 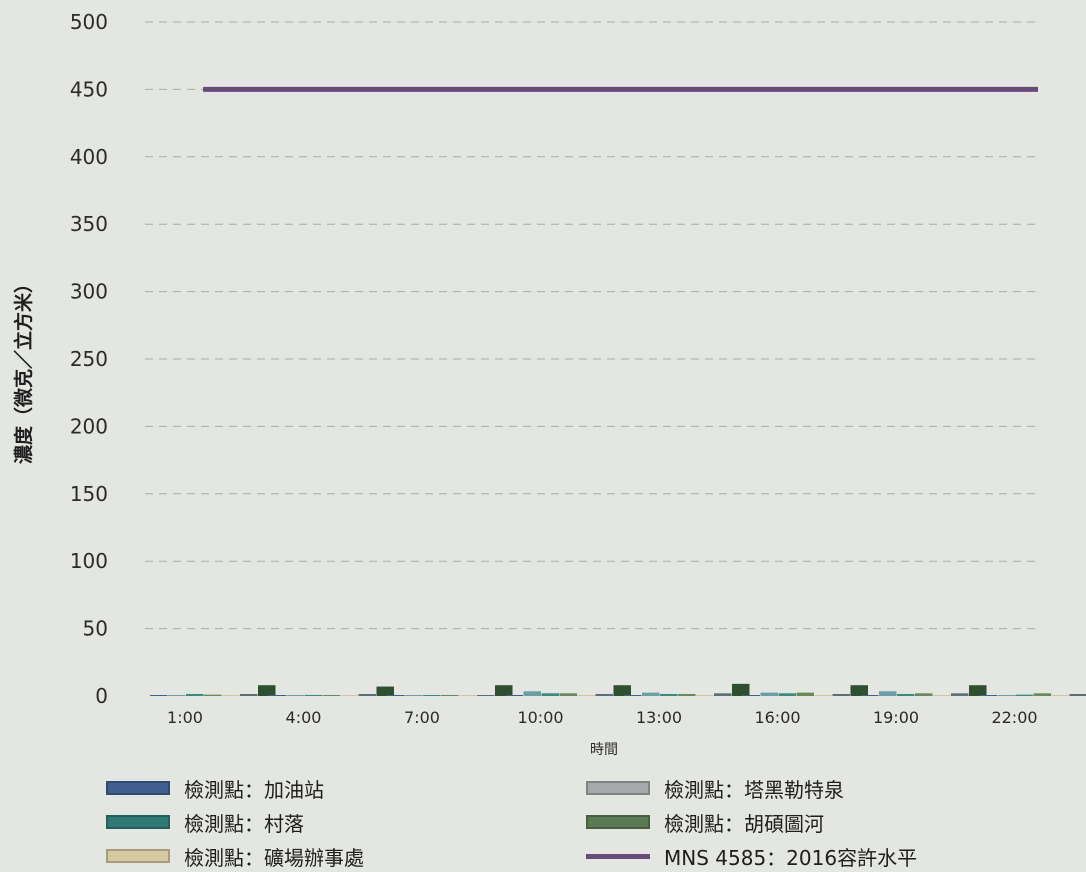 I want to click on y-tick-label: 400, so click(x=89, y=157).